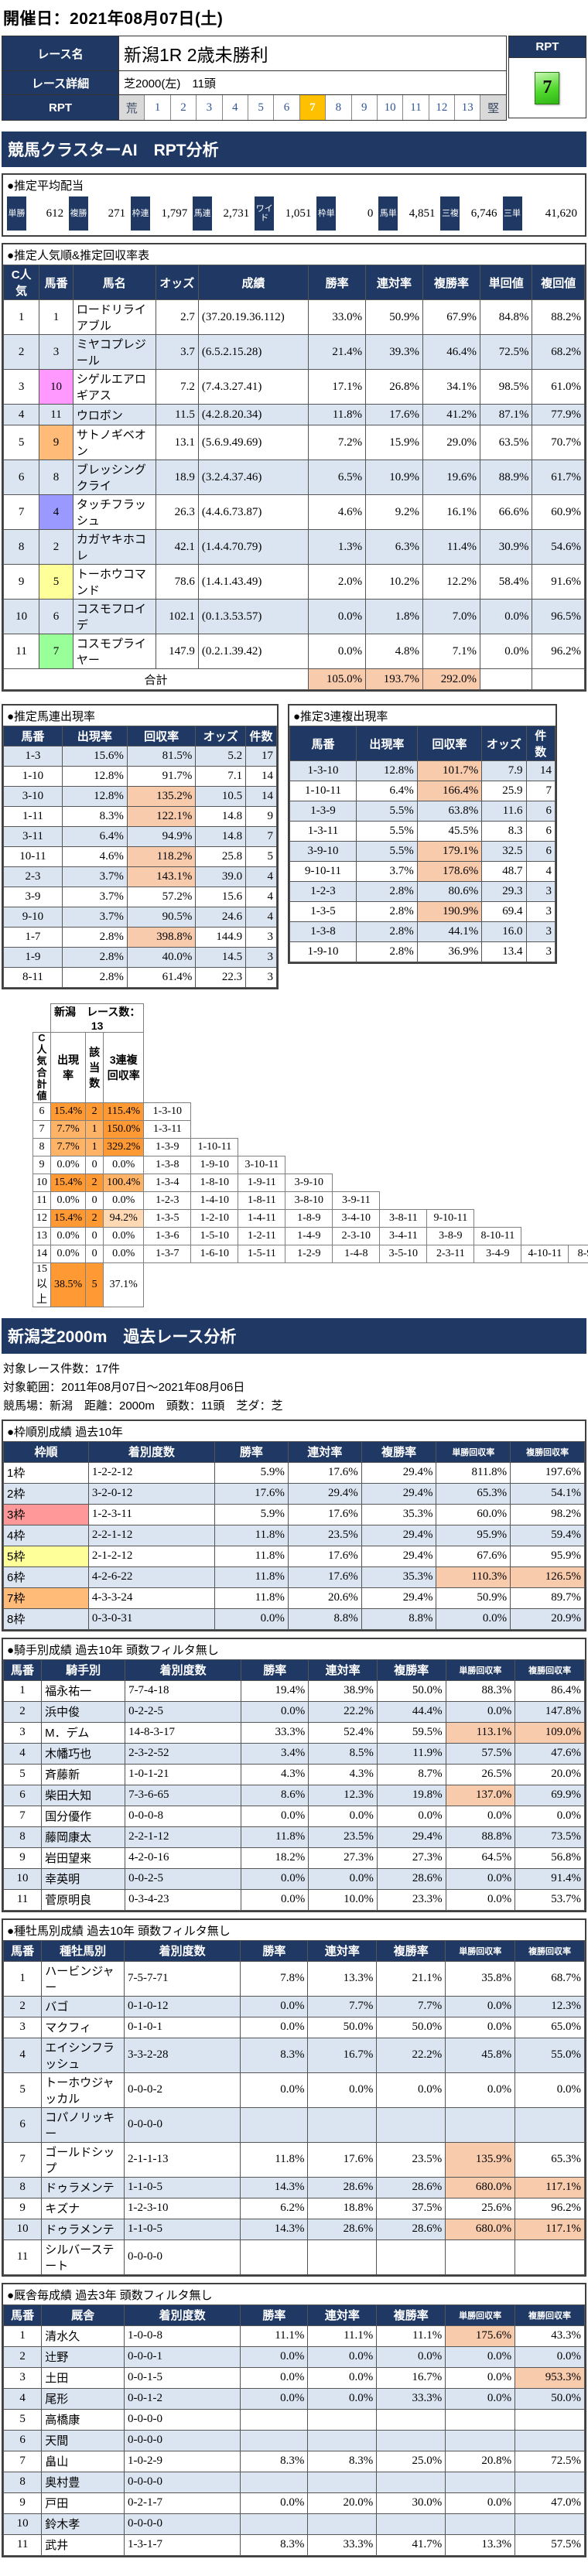  Describe the element at coordinates (124, 1068) in the screenshot. I see `cluster-col-recovery: 3連複回収率` at that location.